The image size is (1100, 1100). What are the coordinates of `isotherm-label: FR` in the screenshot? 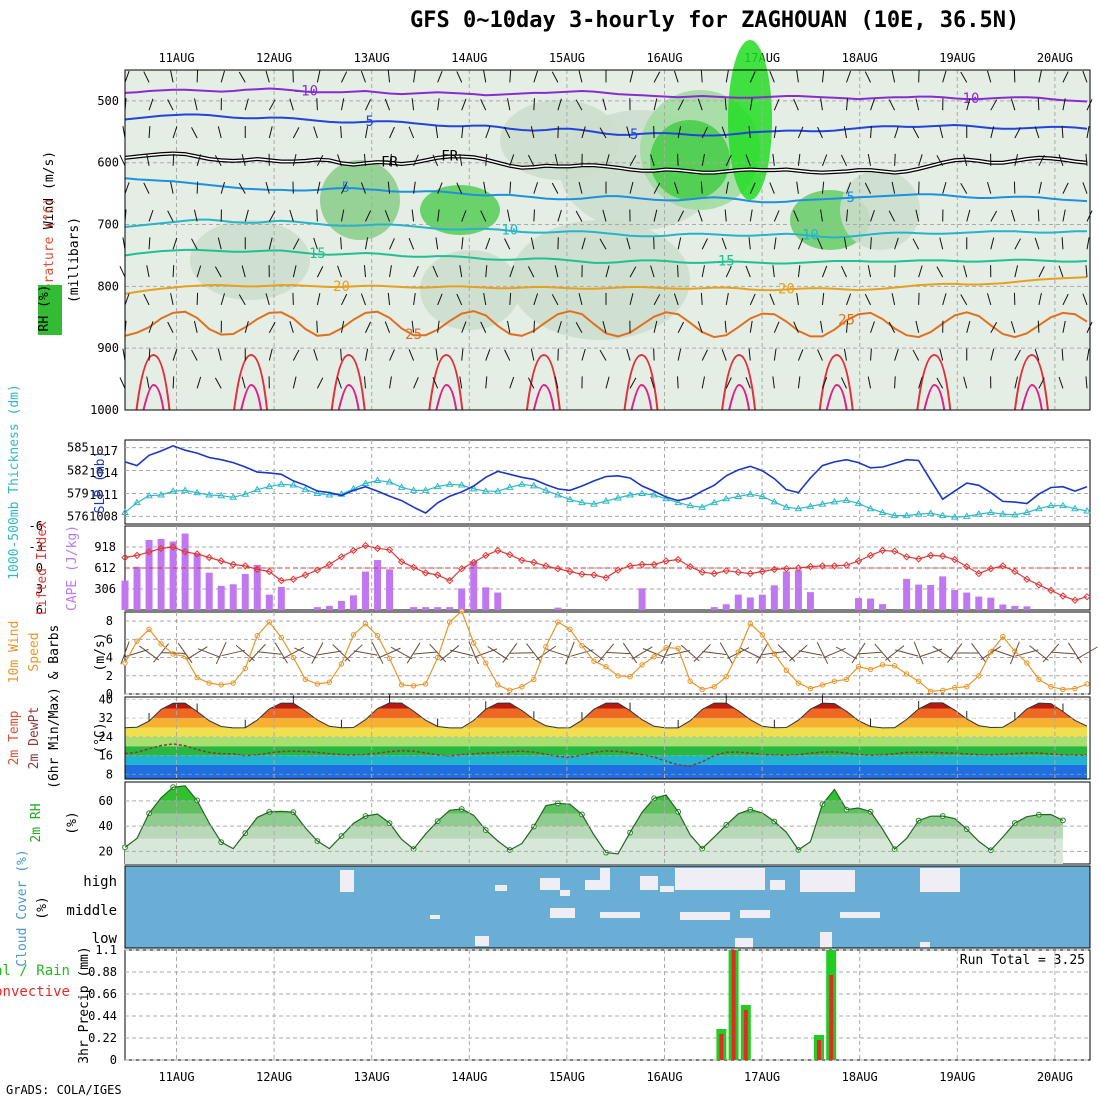 It's located at (449, 157).